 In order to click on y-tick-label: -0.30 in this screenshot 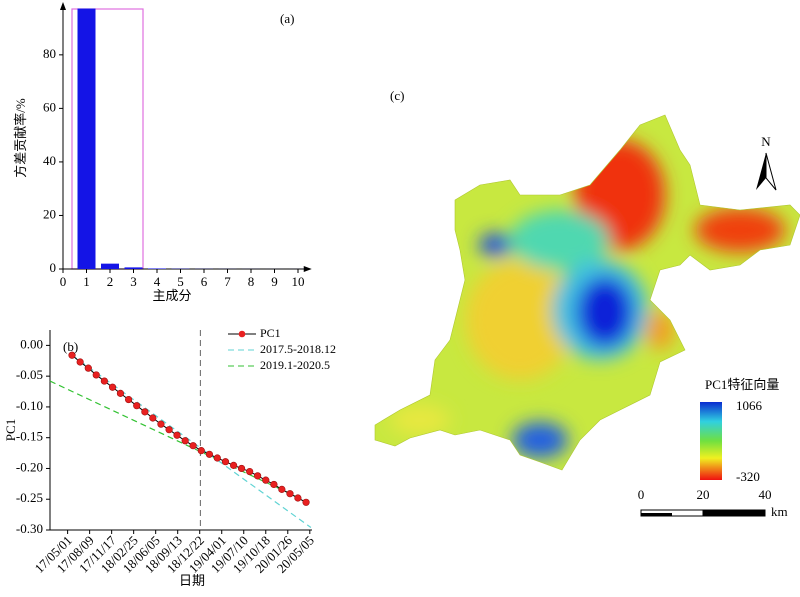, I will do `click(29, 528)`.